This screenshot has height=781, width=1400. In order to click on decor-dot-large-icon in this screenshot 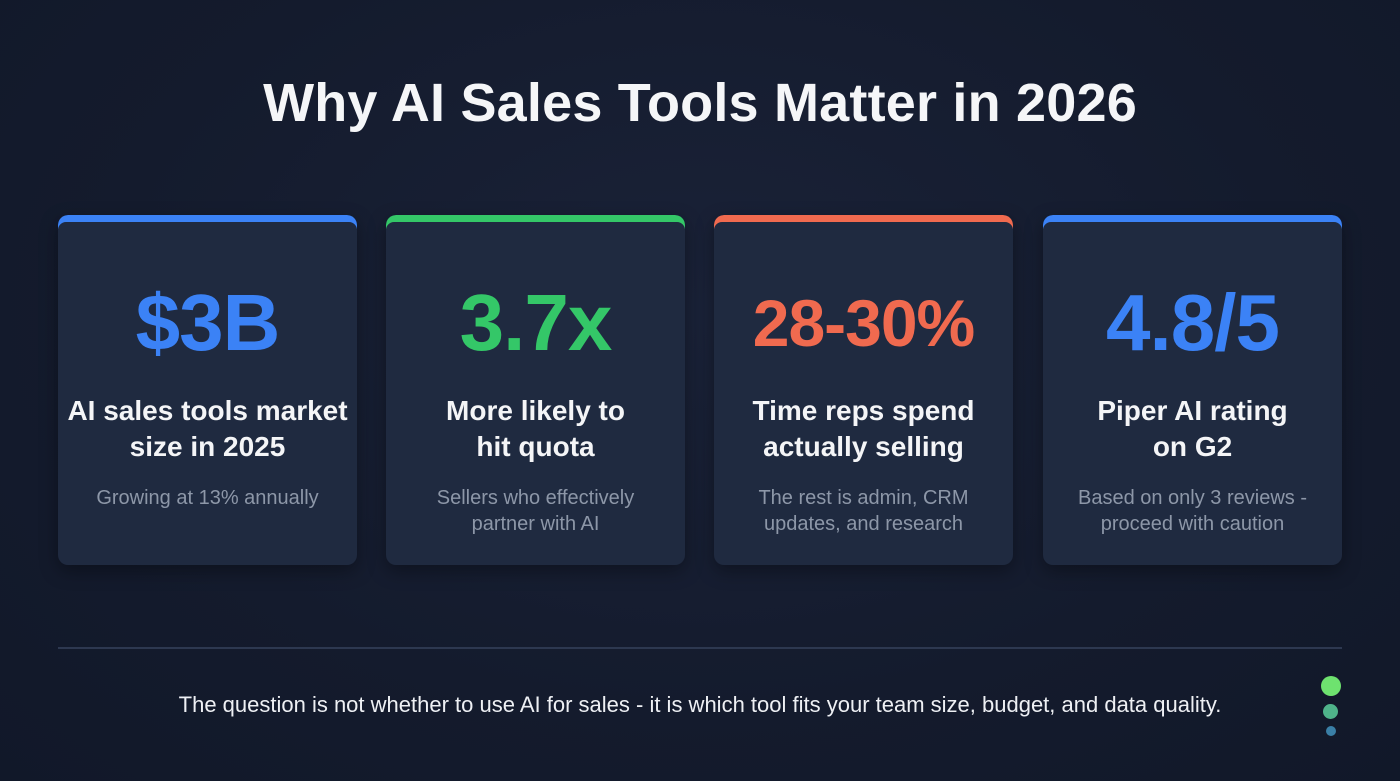, I will do `click(1331, 686)`.